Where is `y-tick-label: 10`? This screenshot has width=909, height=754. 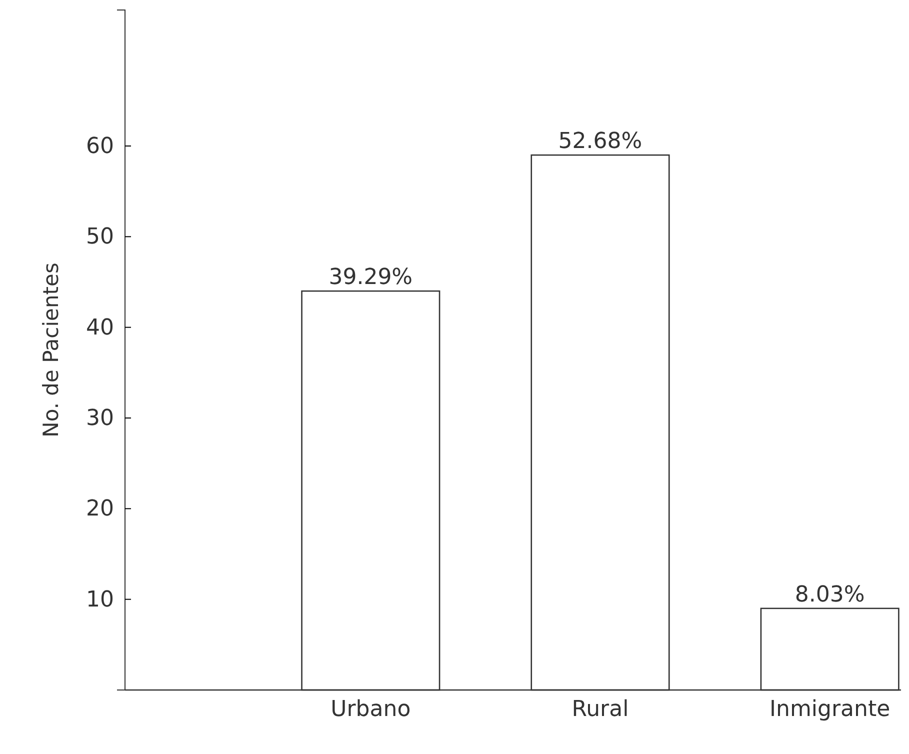 y-tick-label: 10 is located at coordinates (100, 599).